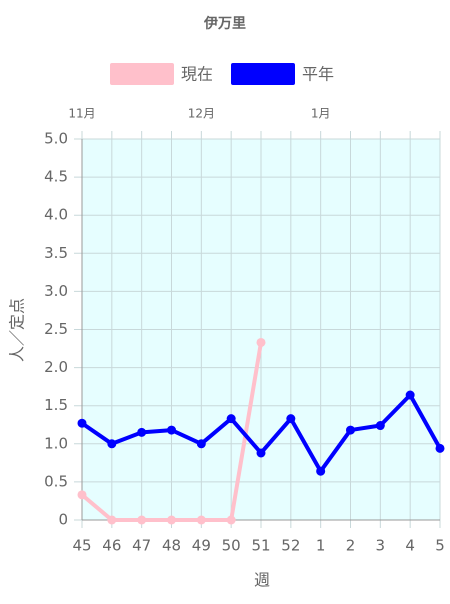 The height and width of the screenshot is (604, 450). What do you see at coordinates (410, 546) in the screenshot?
I see `x-tick-label: 4` at bounding box center [410, 546].